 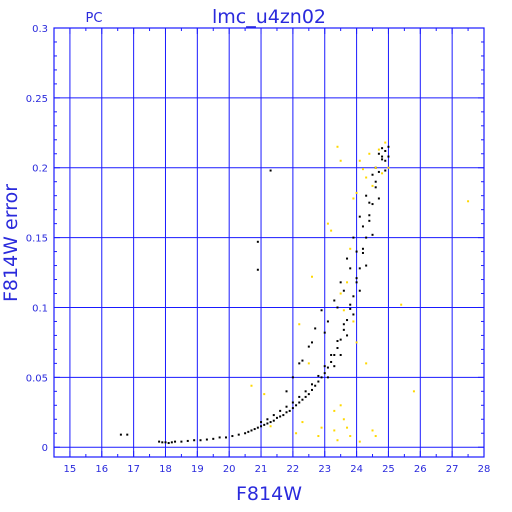 What do you see at coordinates (269, 17) in the screenshot?
I see `chart-title: lmc_u4zn02` at bounding box center [269, 17].